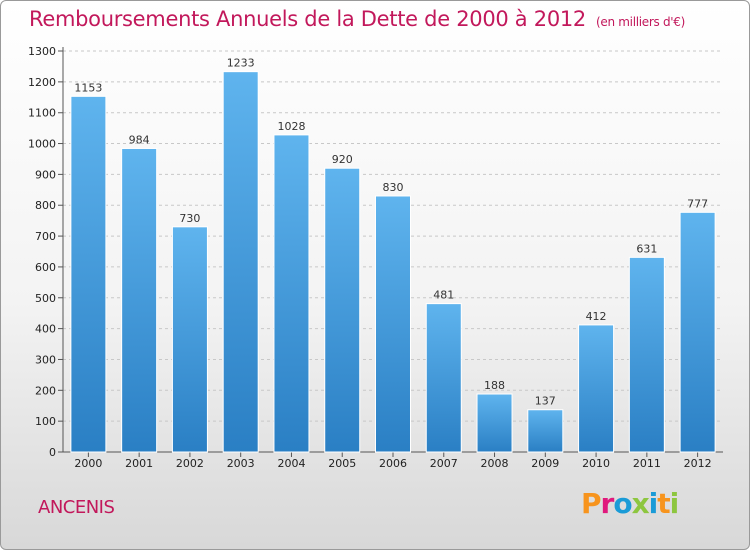 This screenshot has height=550, width=750. Describe the element at coordinates (42, 82) in the screenshot. I see `y-tick-label: 1200` at that location.